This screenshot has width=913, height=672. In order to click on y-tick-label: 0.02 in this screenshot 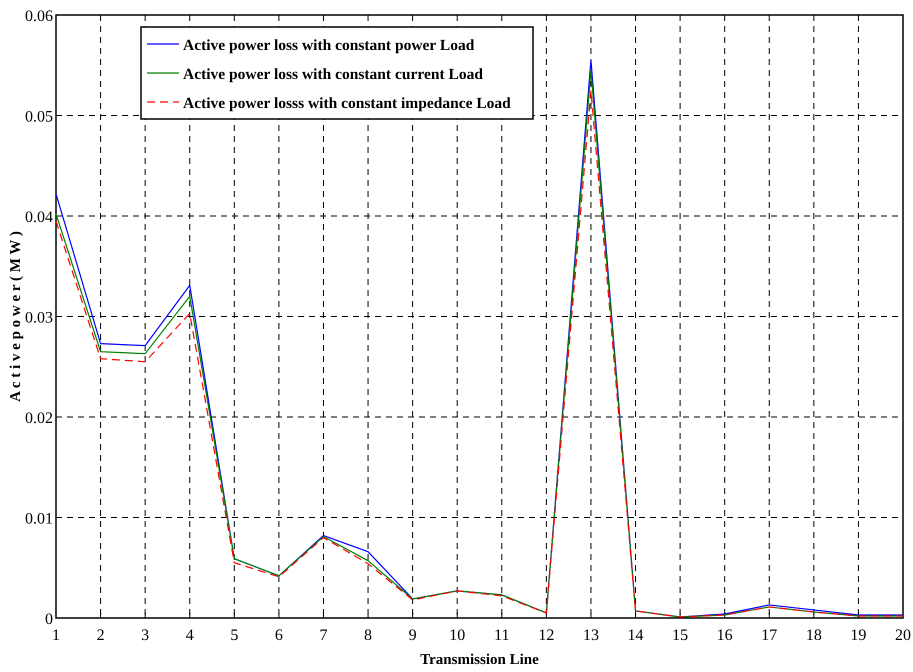, I will do `click(39, 418)`.